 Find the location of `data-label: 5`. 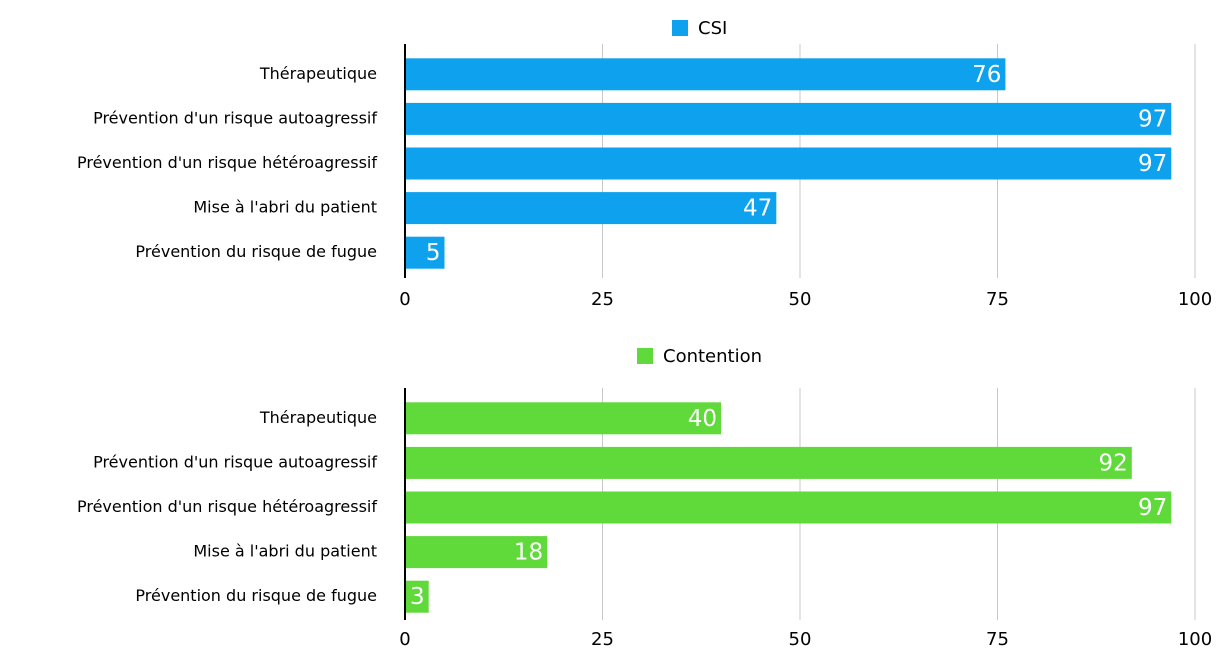

data-label: 5 is located at coordinates (433, 253).